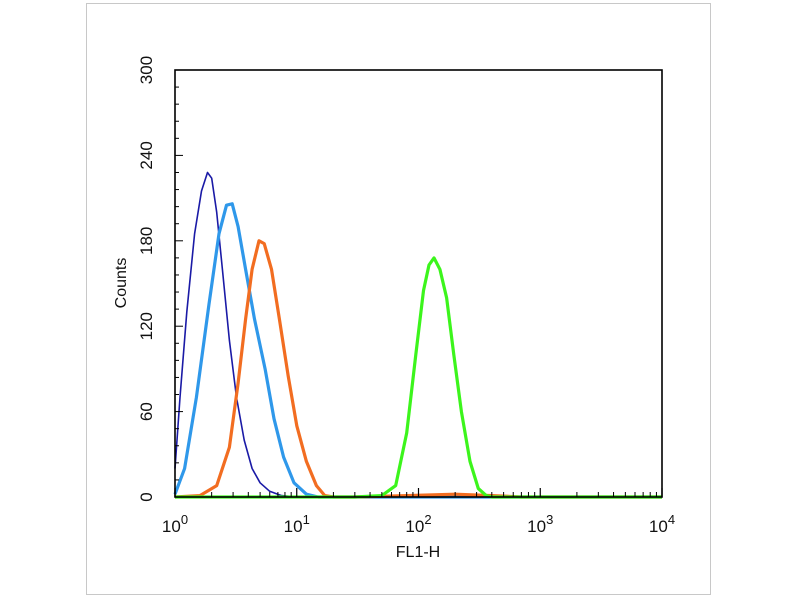 This screenshot has width=800, height=600. Describe the element at coordinates (121, 283) in the screenshot. I see `y-axis-label: Counts` at that location.